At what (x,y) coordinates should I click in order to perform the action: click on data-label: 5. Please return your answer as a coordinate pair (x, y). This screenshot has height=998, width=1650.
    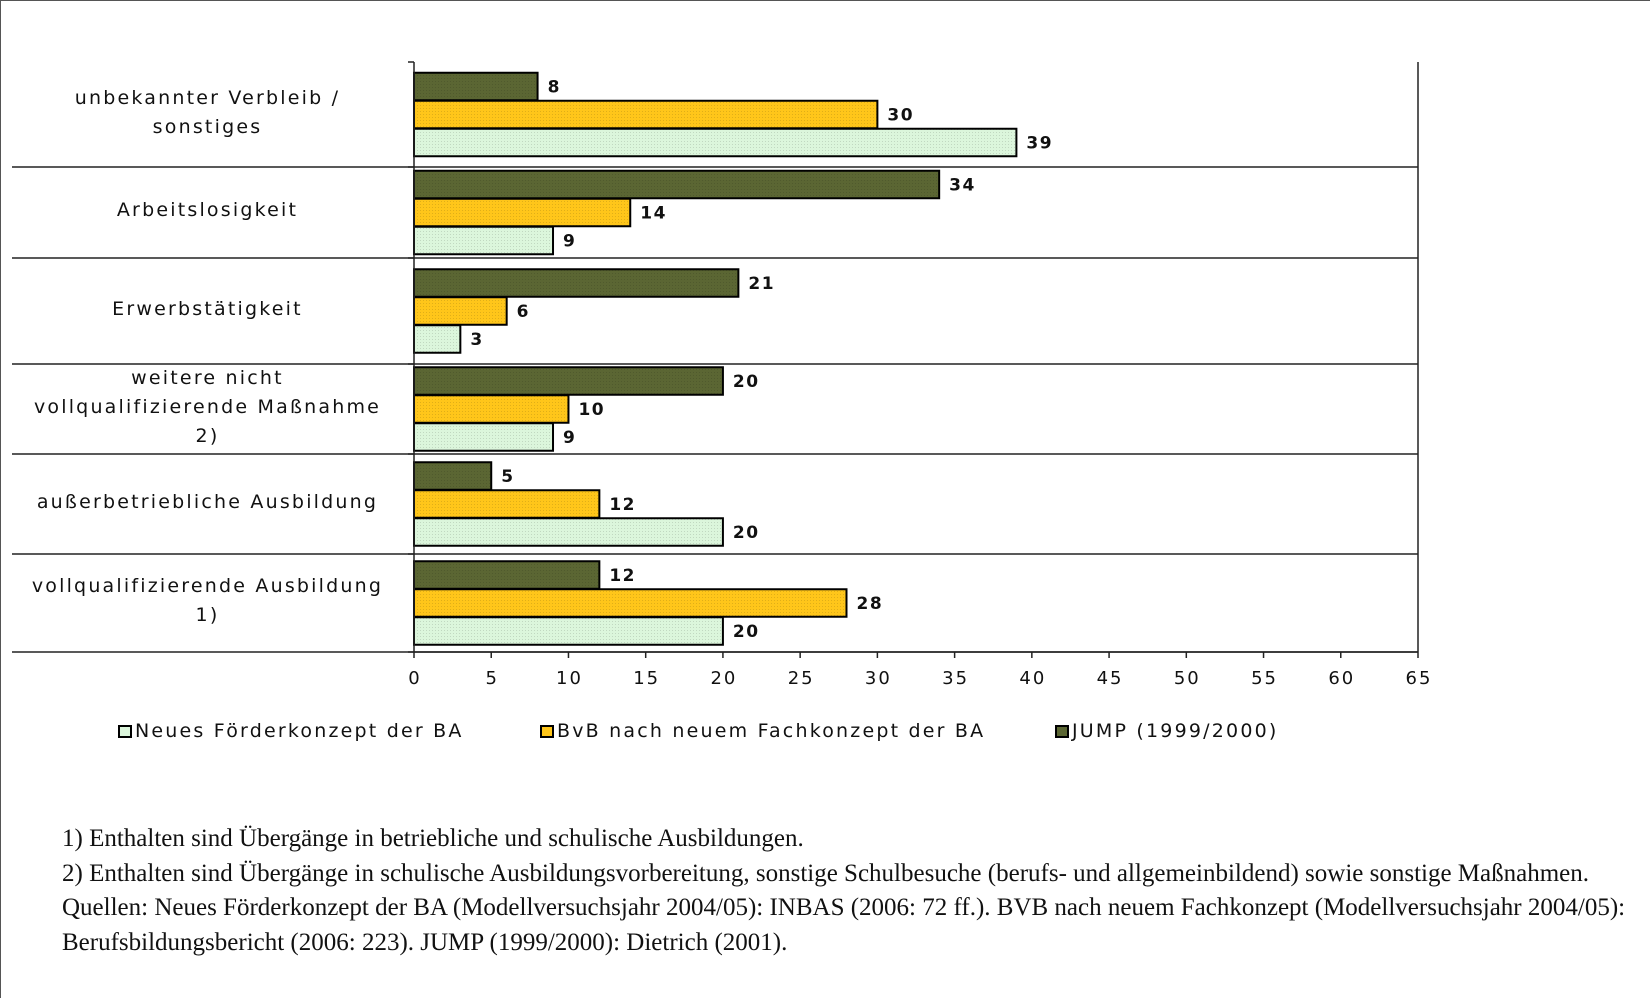
    Looking at the image, I should click on (507, 477).